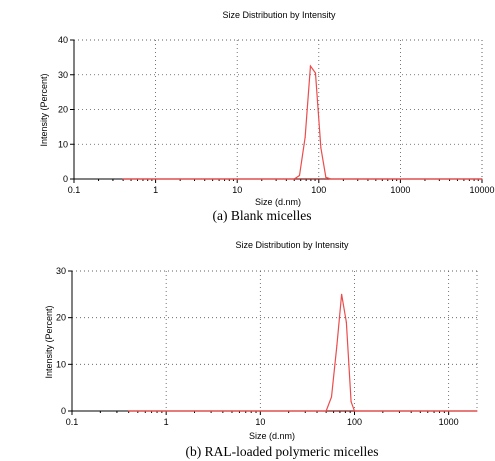 This screenshot has width=495, height=461. What do you see at coordinates (61, 341) in the screenshot?
I see `chart-b-y-ticks: 0 10 20 30` at bounding box center [61, 341].